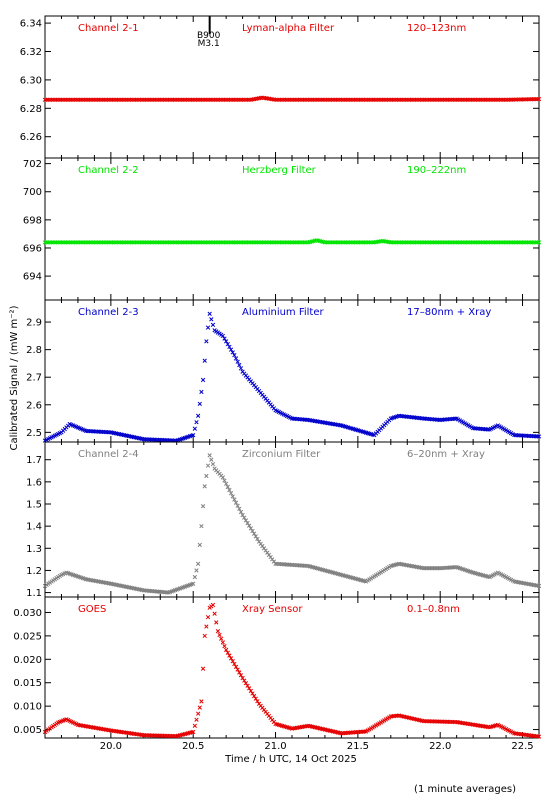 Image resolution: width=550 pixels, height=800 pixels. What do you see at coordinates (27, 730) in the screenshot?
I see `y-tick-label: 0.005` at bounding box center [27, 730].